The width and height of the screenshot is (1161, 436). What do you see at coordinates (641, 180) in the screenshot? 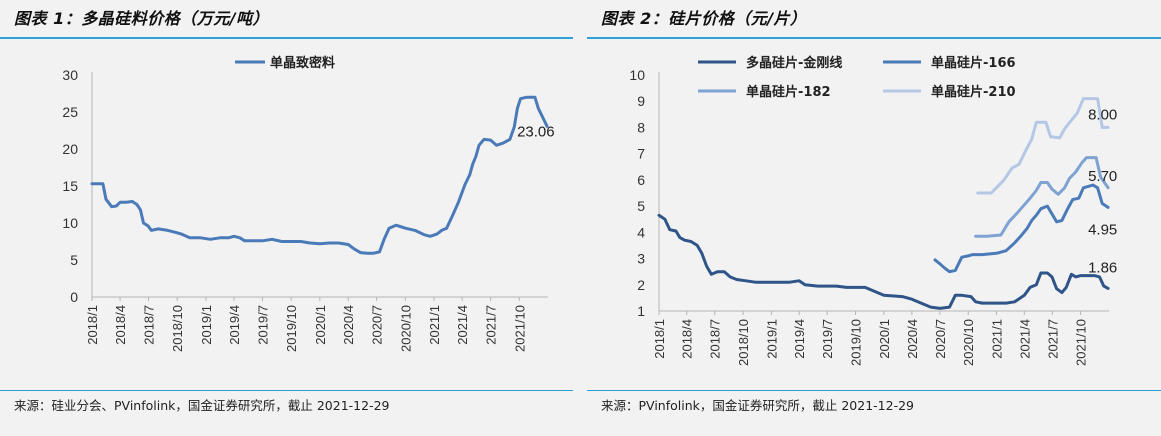
I see `y-tick-label: 6` at bounding box center [641, 180].